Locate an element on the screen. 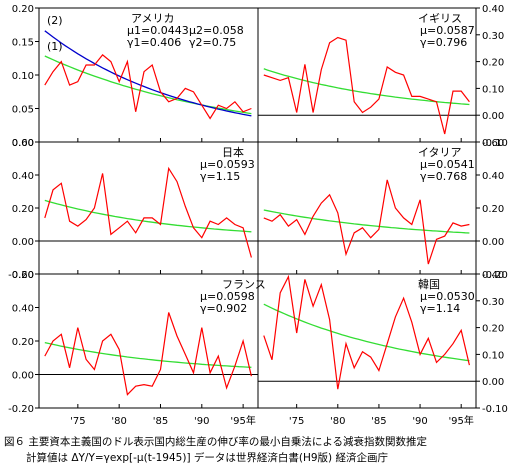  y-tick-label: 0.05 is located at coordinates (23, 110).